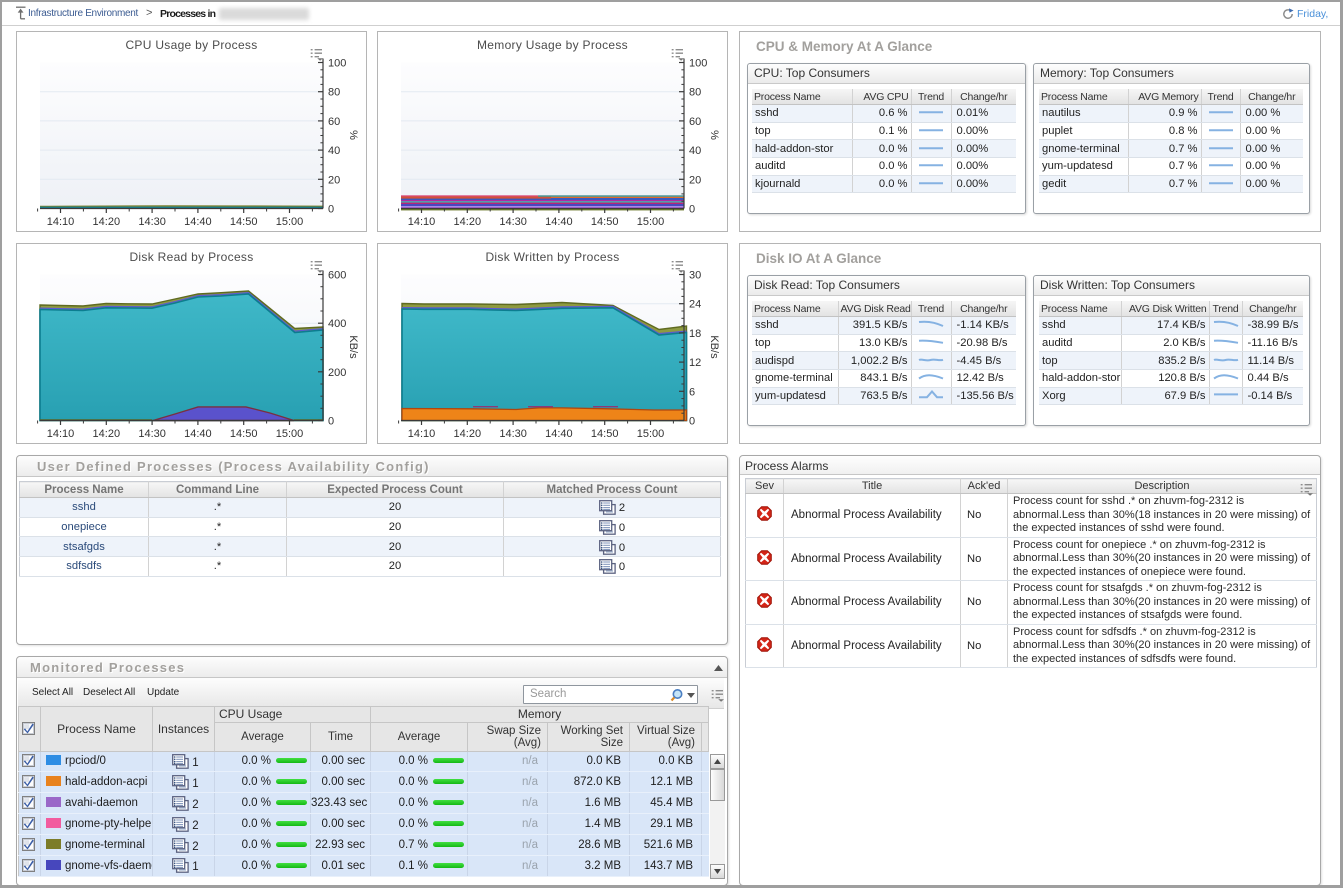 The height and width of the screenshot is (888, 1343). What do you see at coordinates (695, 363) in the screenshot?
I see `svg-text: 12` at bounding box center [695, 363].